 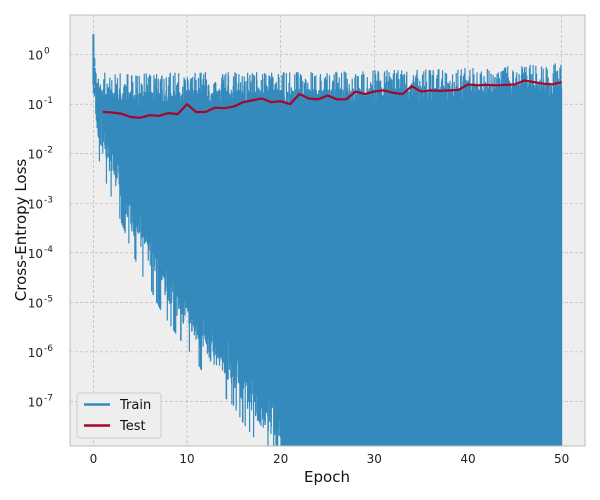 What do you see at coordinates (119, 415) in the screenshot?
I see `legend: Train Test` at bounding box center [119, 415].